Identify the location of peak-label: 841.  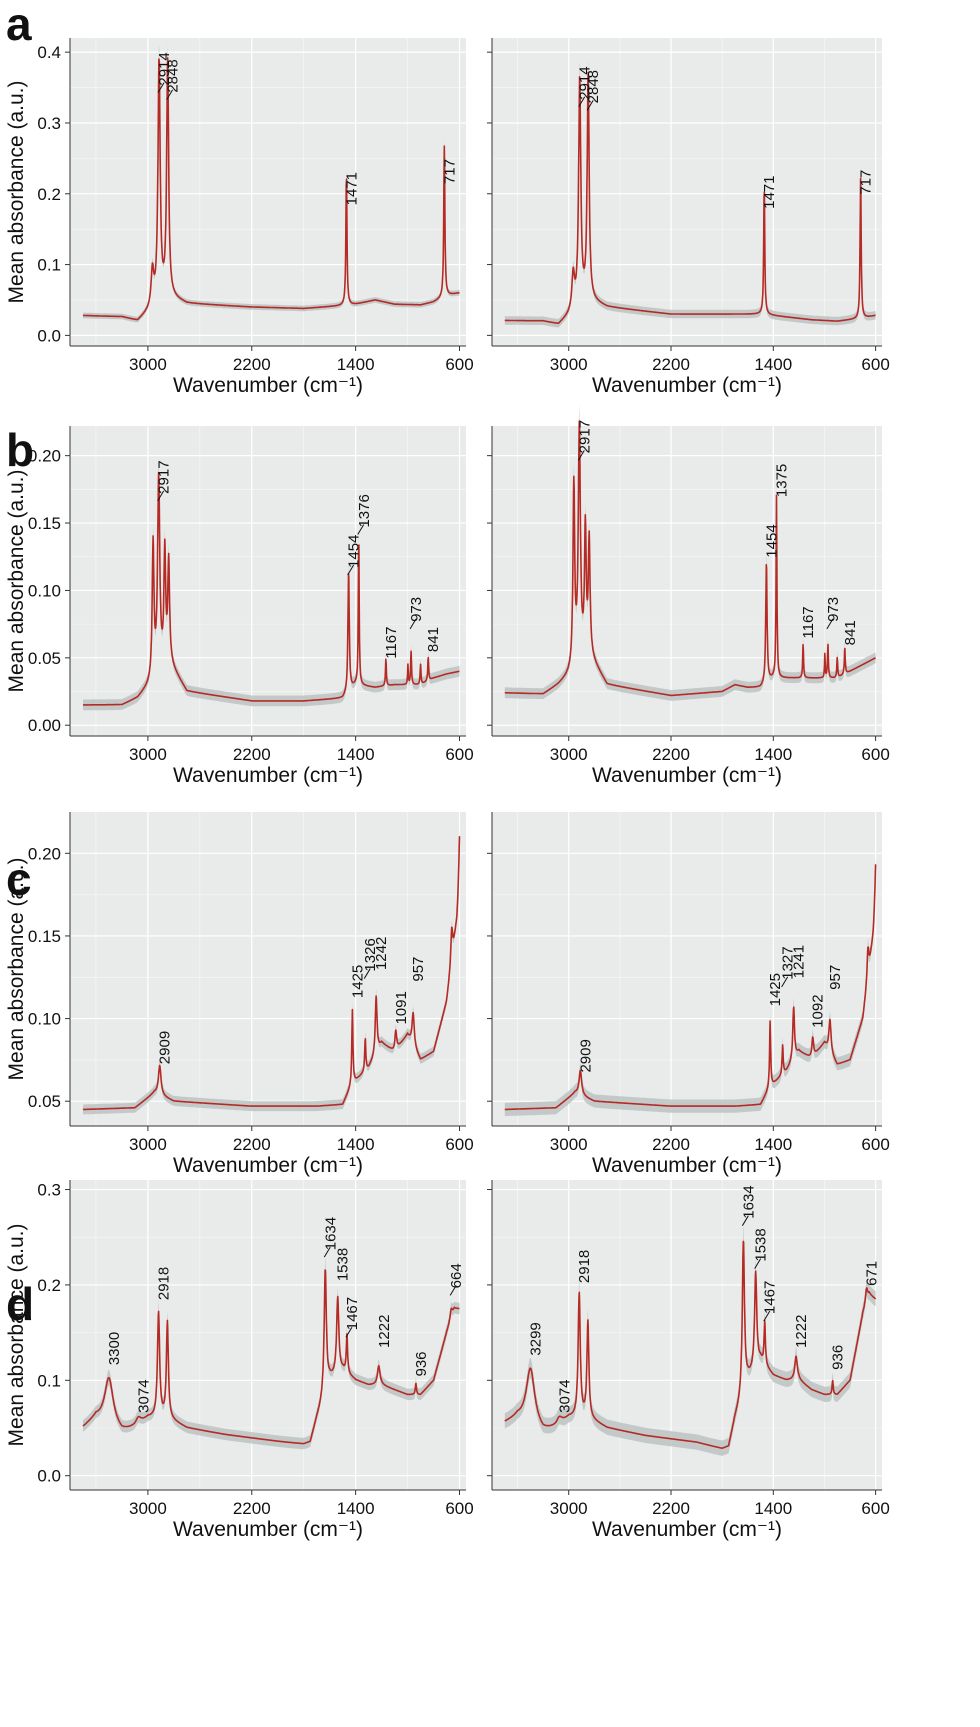
(850, 632).